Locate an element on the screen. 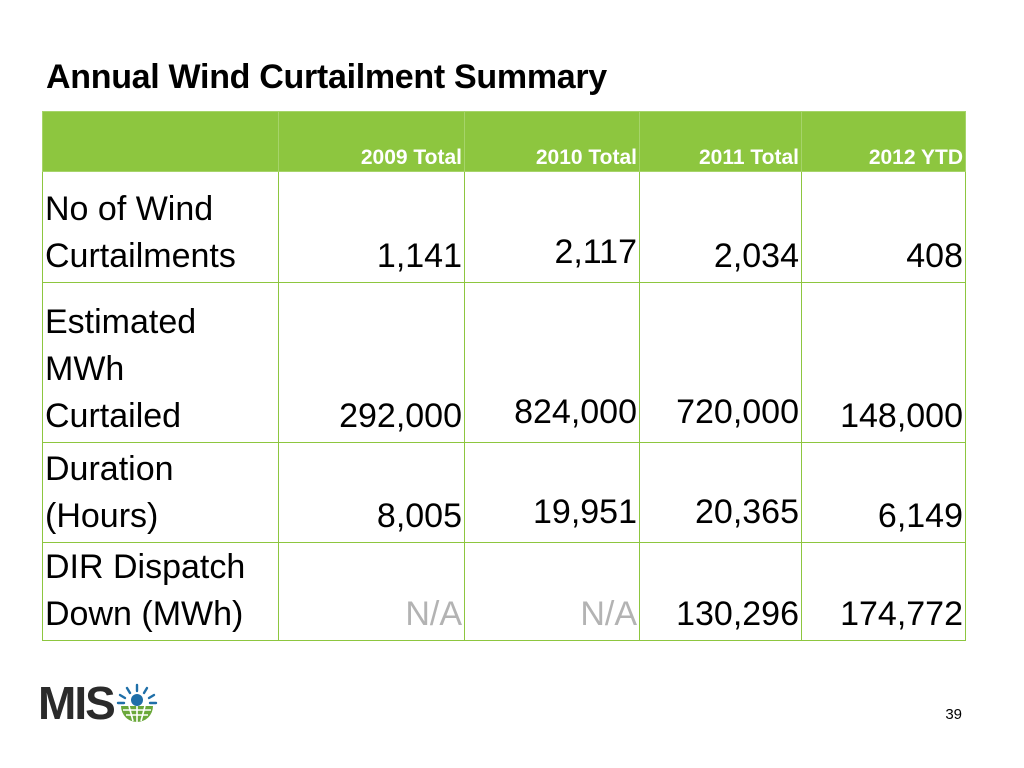 This screenshot has height=768, width=1024. row-label-line: Curtailed is located at coordinates (113, 416).